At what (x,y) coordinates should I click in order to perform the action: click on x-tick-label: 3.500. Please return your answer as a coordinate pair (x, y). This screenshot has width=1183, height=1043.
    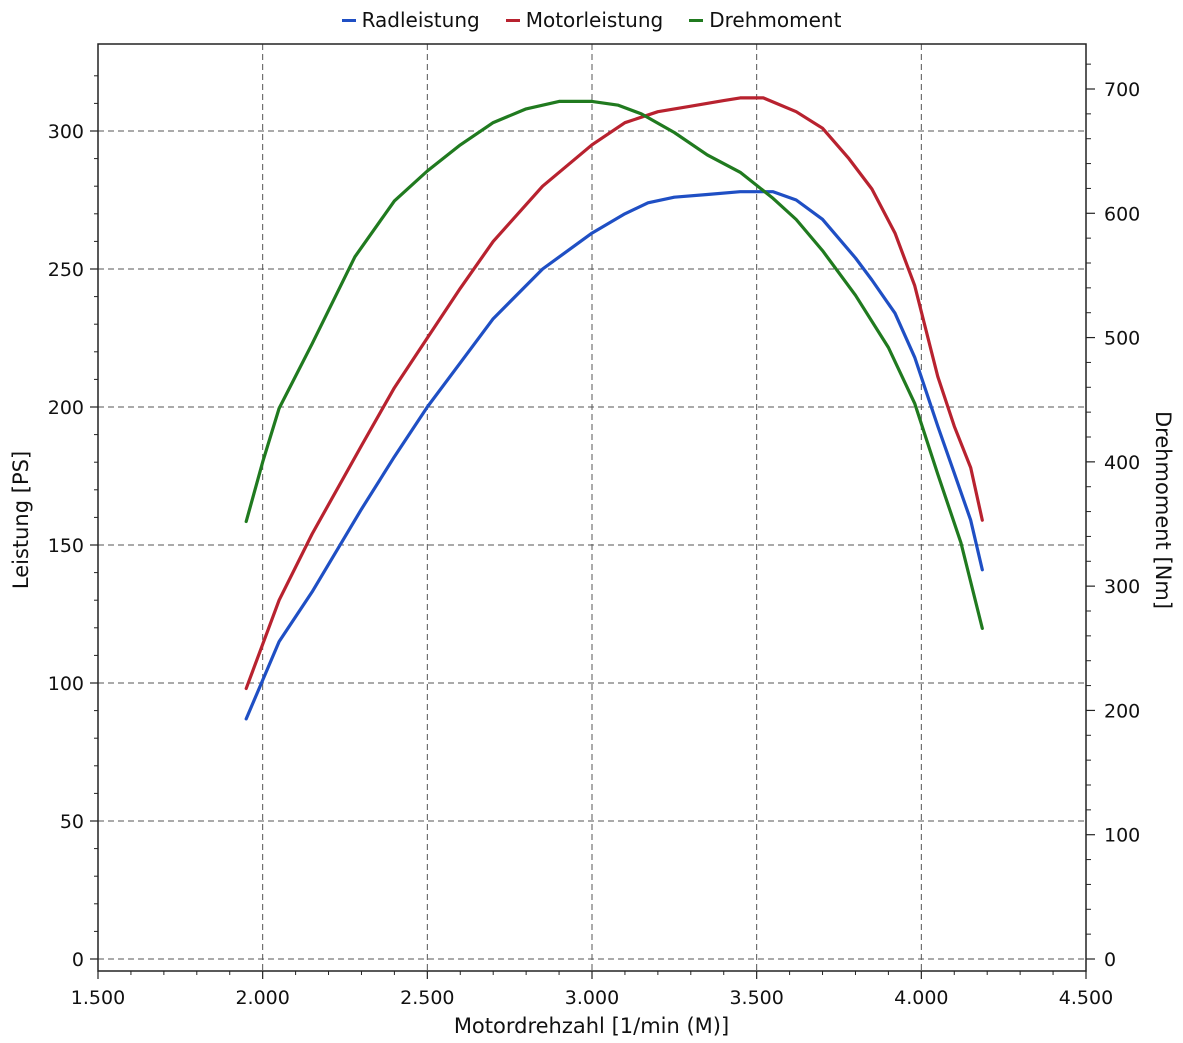
    Looking at the image, I should click on (756, 998).